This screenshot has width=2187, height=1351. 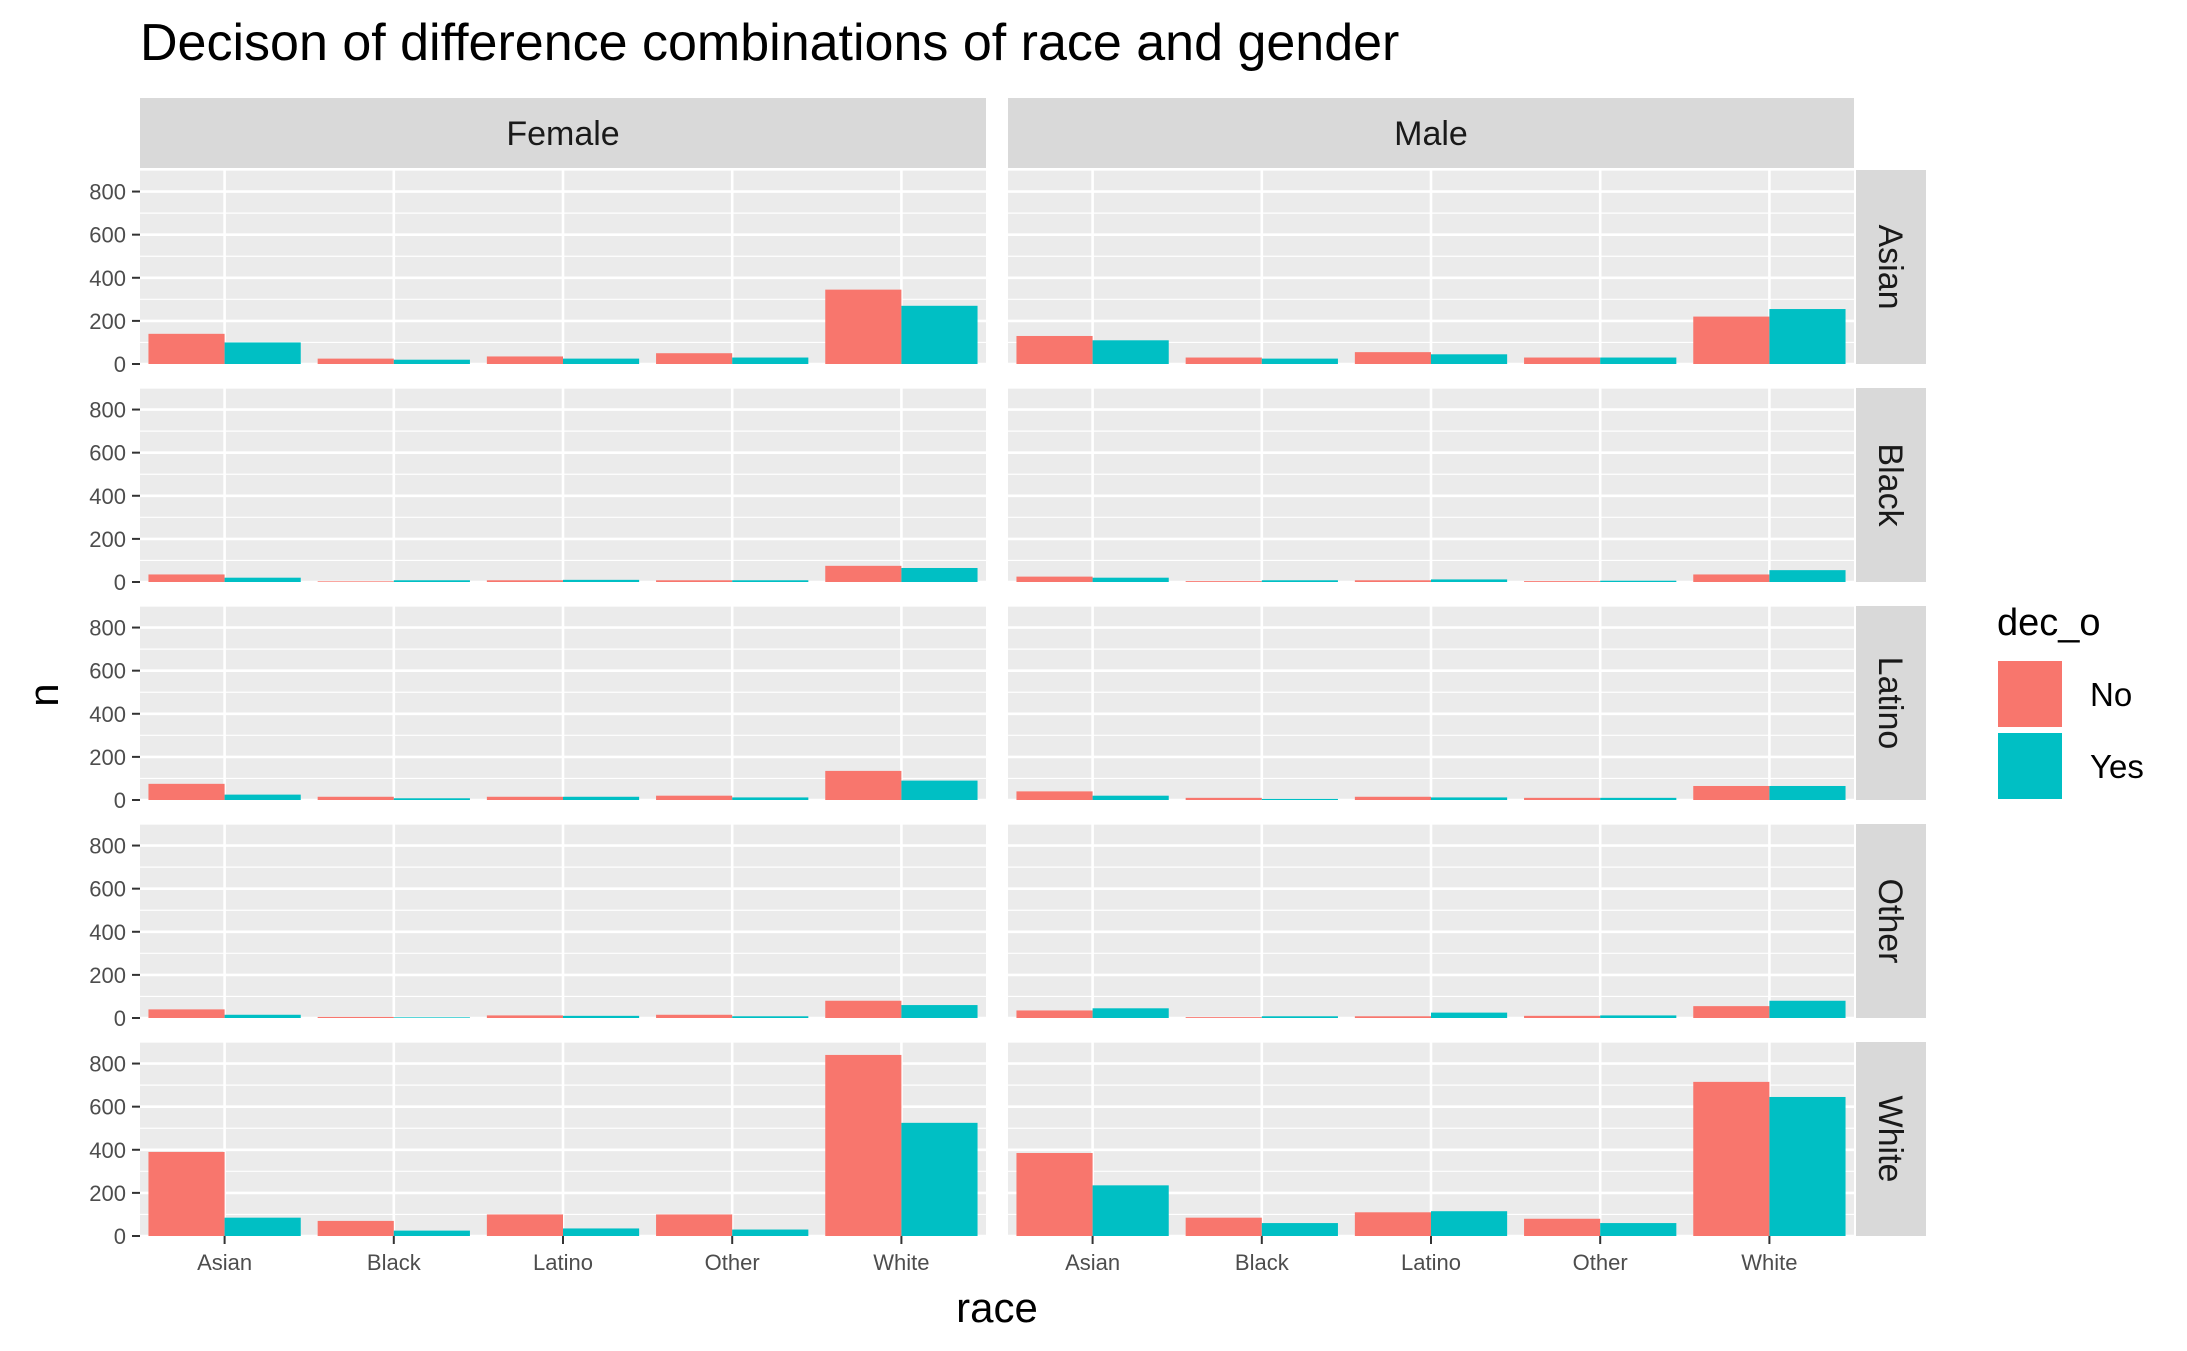 What do you see at coordinates (1469, 1015) in the screenshot?
I see `bar-male-other-latino-yes` at bounding box center [1469, 1015].